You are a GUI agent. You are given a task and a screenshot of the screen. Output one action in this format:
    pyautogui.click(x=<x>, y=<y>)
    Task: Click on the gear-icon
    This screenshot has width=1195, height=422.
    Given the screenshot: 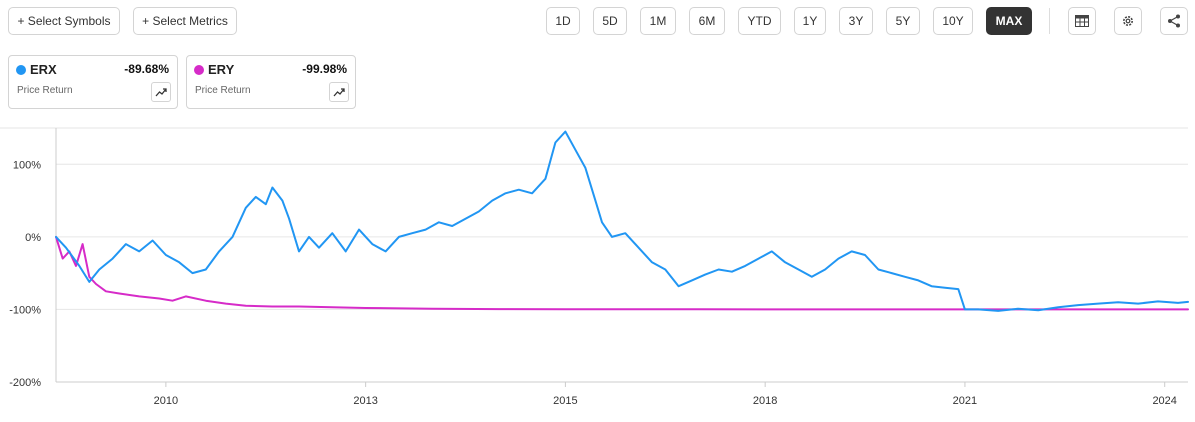 What is the action you would take?
    pyautogui.click(x=1128, y=21)
    